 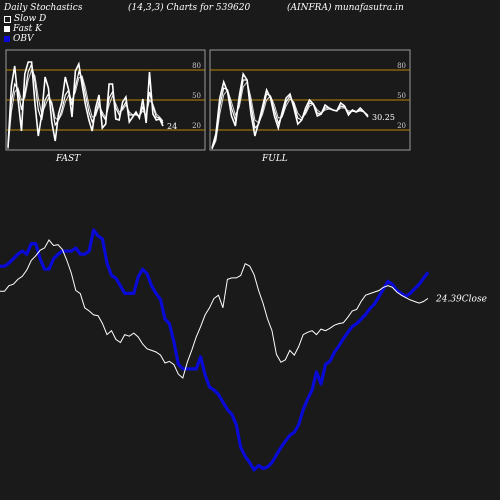 What do you see at coordinates (27, 29) in the screenshot?
I see `legend-label-fast-k: Fast K` at bounding box center [27, 29].